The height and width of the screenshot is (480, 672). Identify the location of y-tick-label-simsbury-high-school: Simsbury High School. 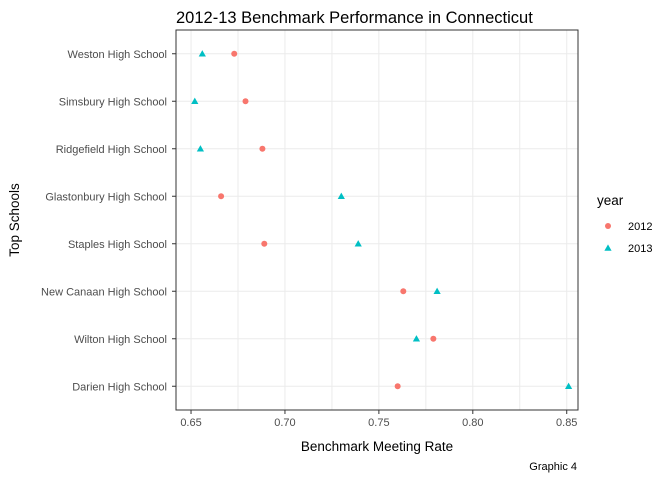
(113, 102).